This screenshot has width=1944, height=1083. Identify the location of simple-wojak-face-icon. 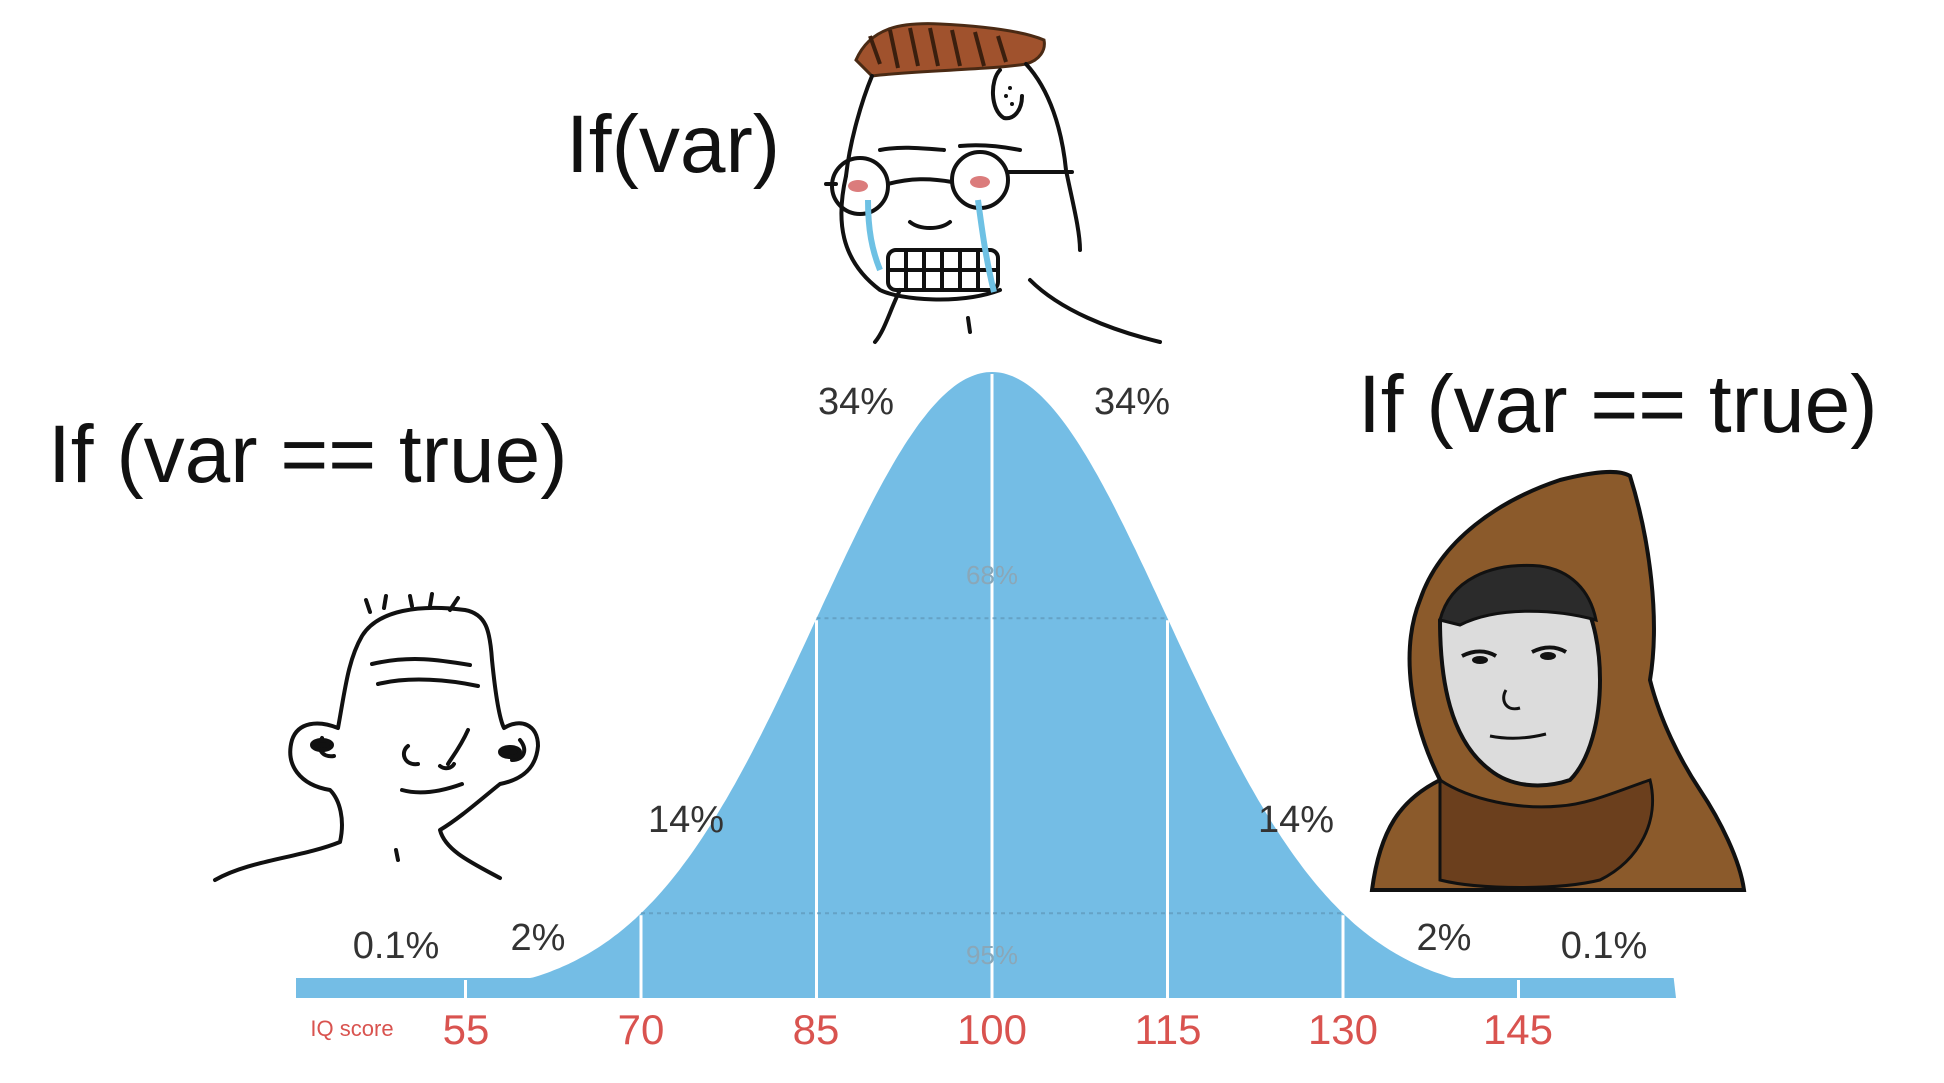
(376, 737).